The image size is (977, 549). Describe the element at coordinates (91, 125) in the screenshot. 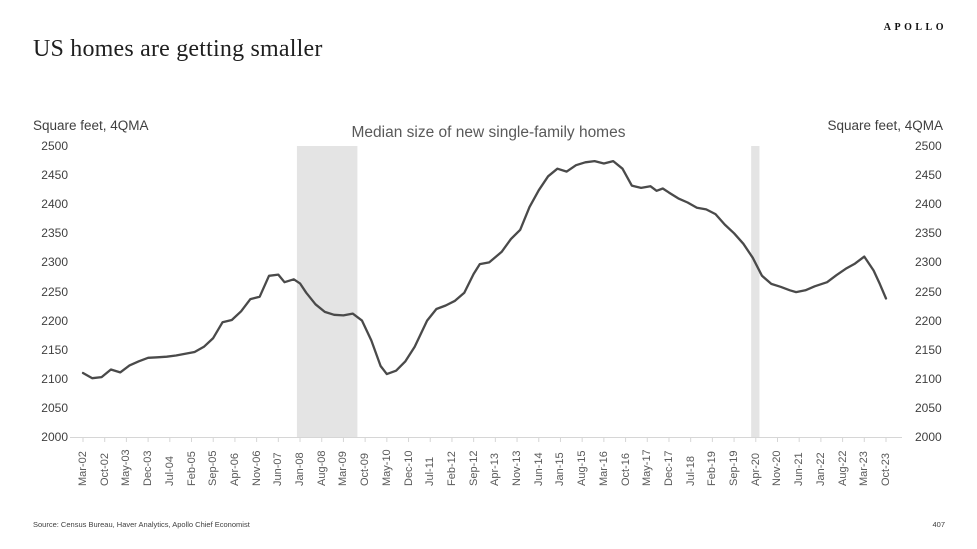

I see `y-axis-caption-left: Square feet, 4QMA` at that location.